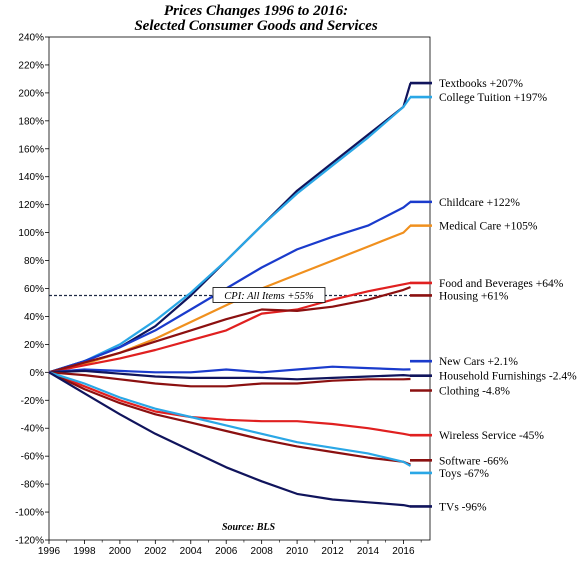 The height and width of the screenshot is (582, 587). What do you see at coordinates (31, 177) in the screenshot?
I see `y-tick-label: 140%` at bounding box center [31, 177].